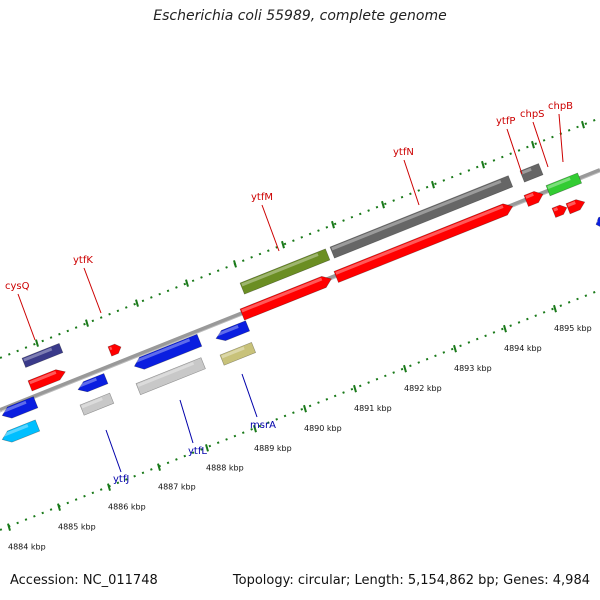 Image resolution: width=600 pixels, height=600 pixels. What do you see at coordinates (263, 425) in the screenshot?
I see `gene-label-msra: msrA` at bounding box center [263, 425].